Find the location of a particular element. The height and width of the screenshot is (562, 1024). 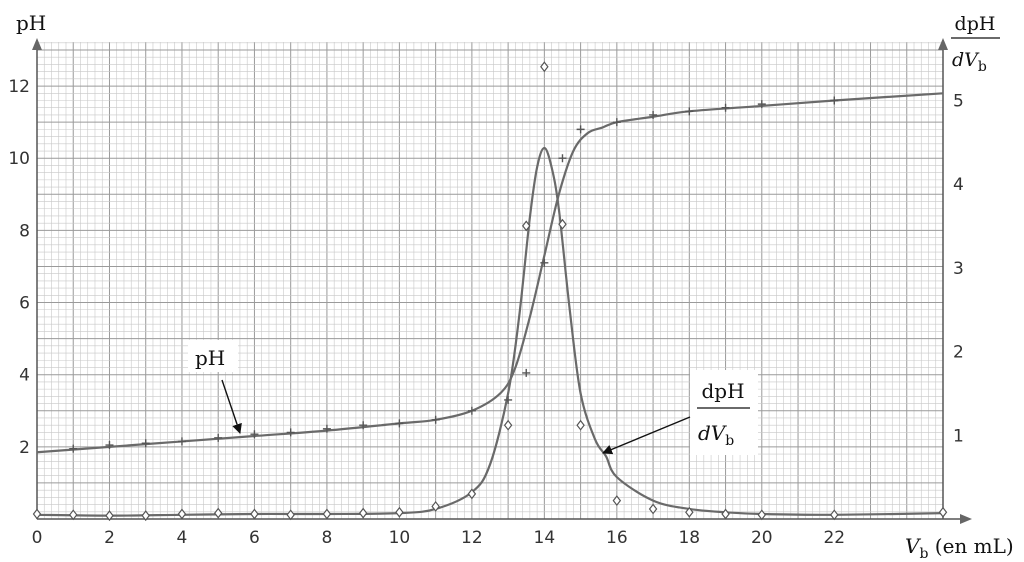

y-right-axis-arrow is located at coordinates (943, 44).